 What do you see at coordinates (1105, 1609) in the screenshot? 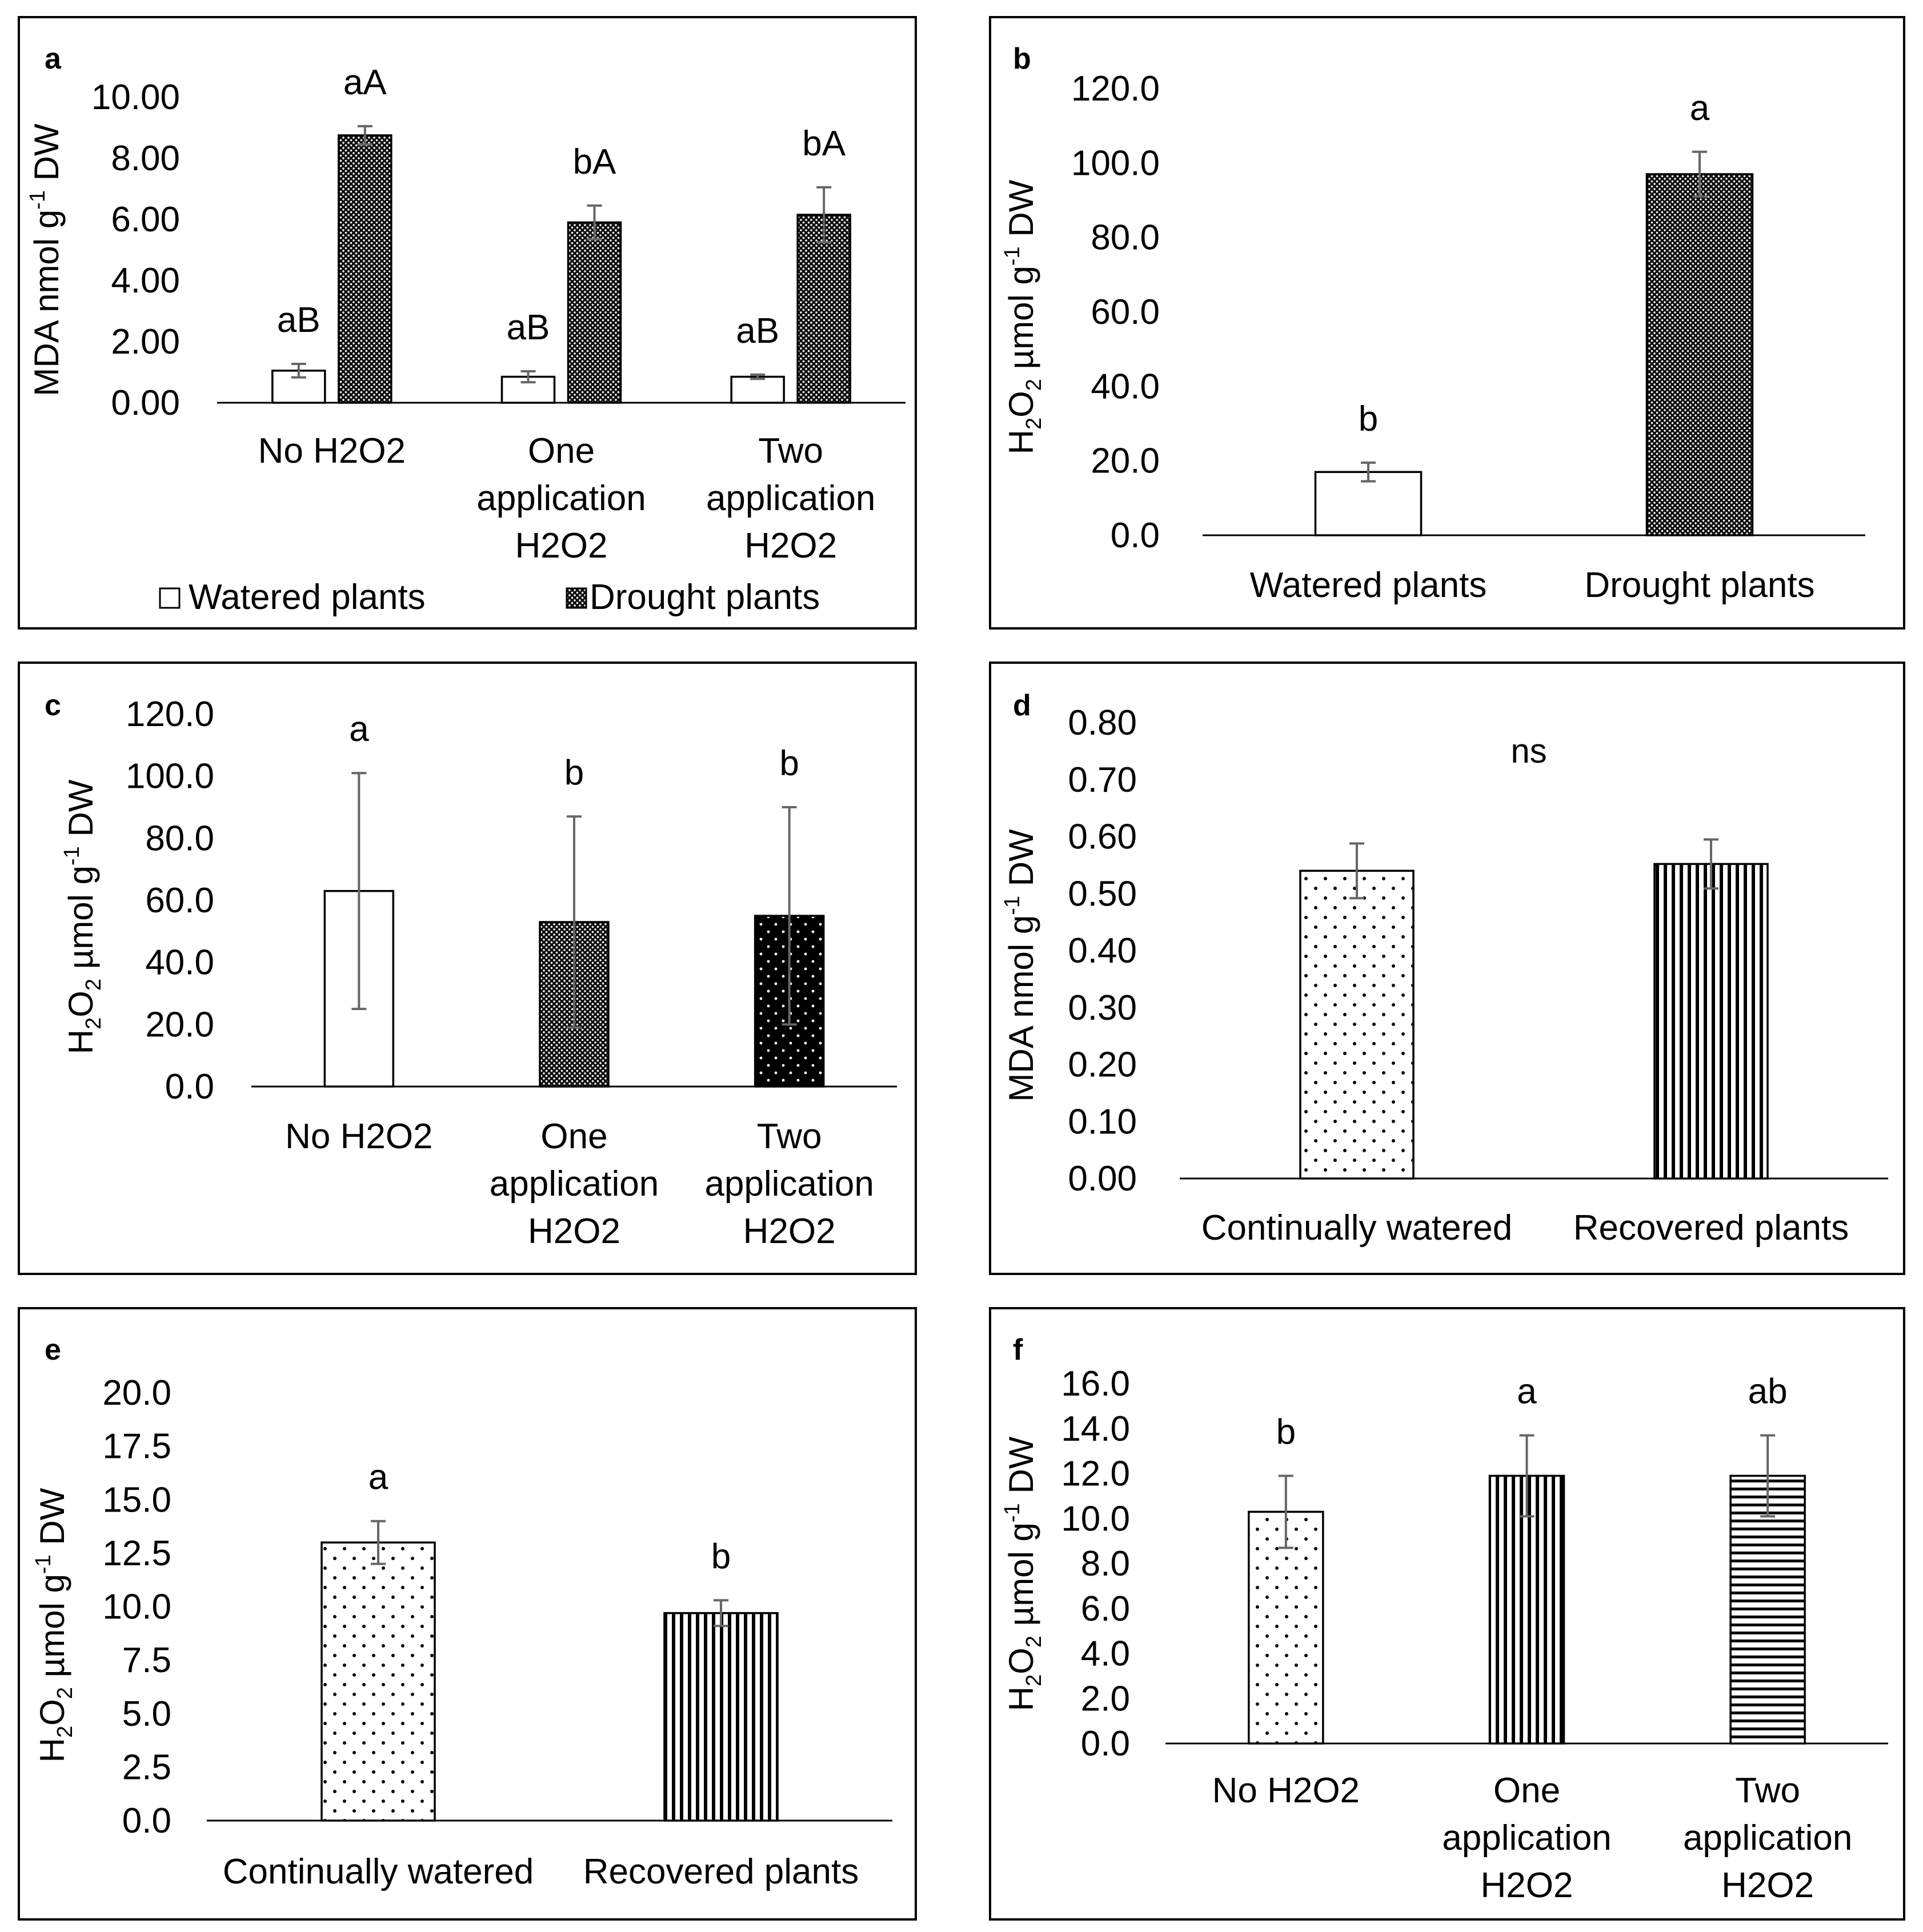
I see `panel-f-y-tick-label: 6.0` at bounding box center [1105, 1609].